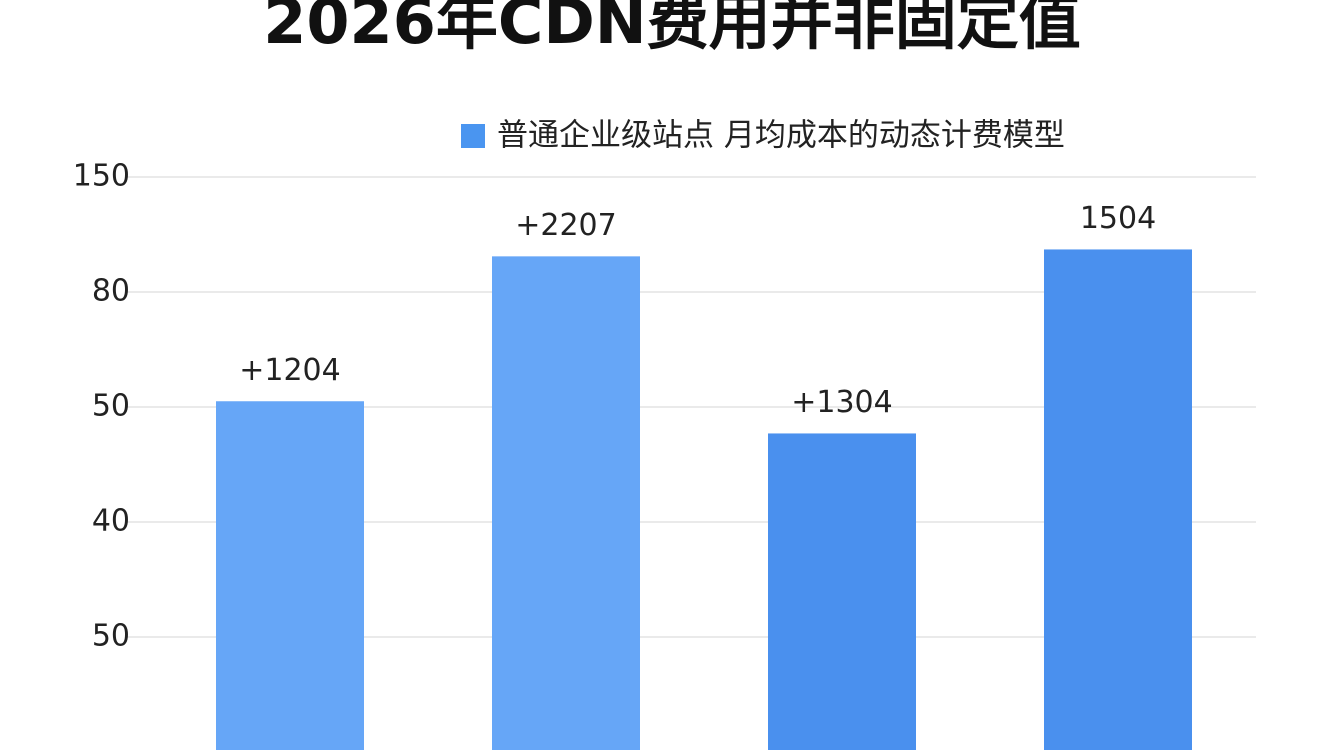 This screenshot has width=1344, height=750. Describe the element at coordinates (473, 136) in the screenshot. I see `legend-swatch` at that location.